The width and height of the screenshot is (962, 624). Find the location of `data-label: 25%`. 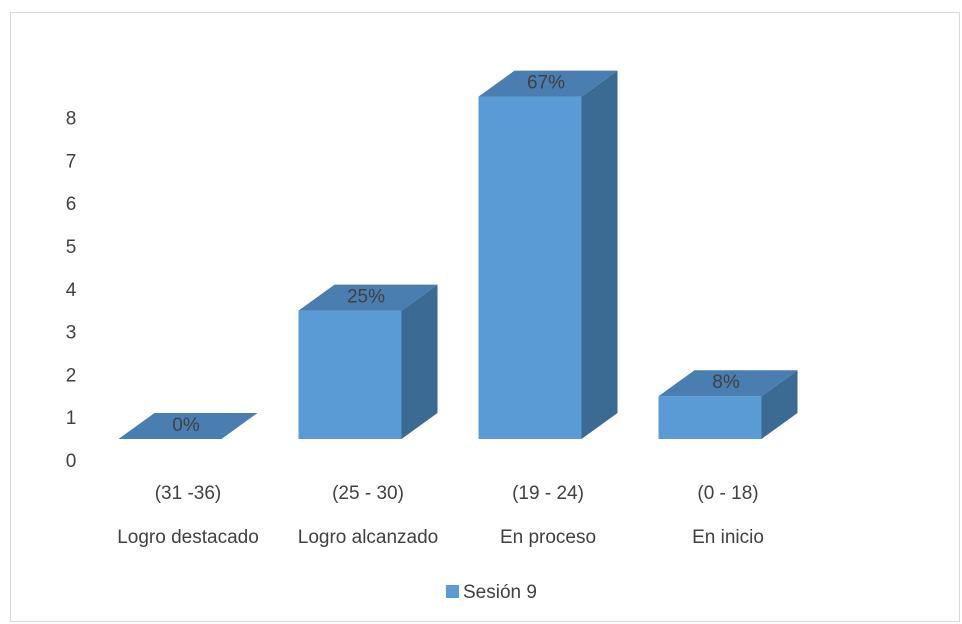

data-label: 25% is located at coordinates (366, 297).